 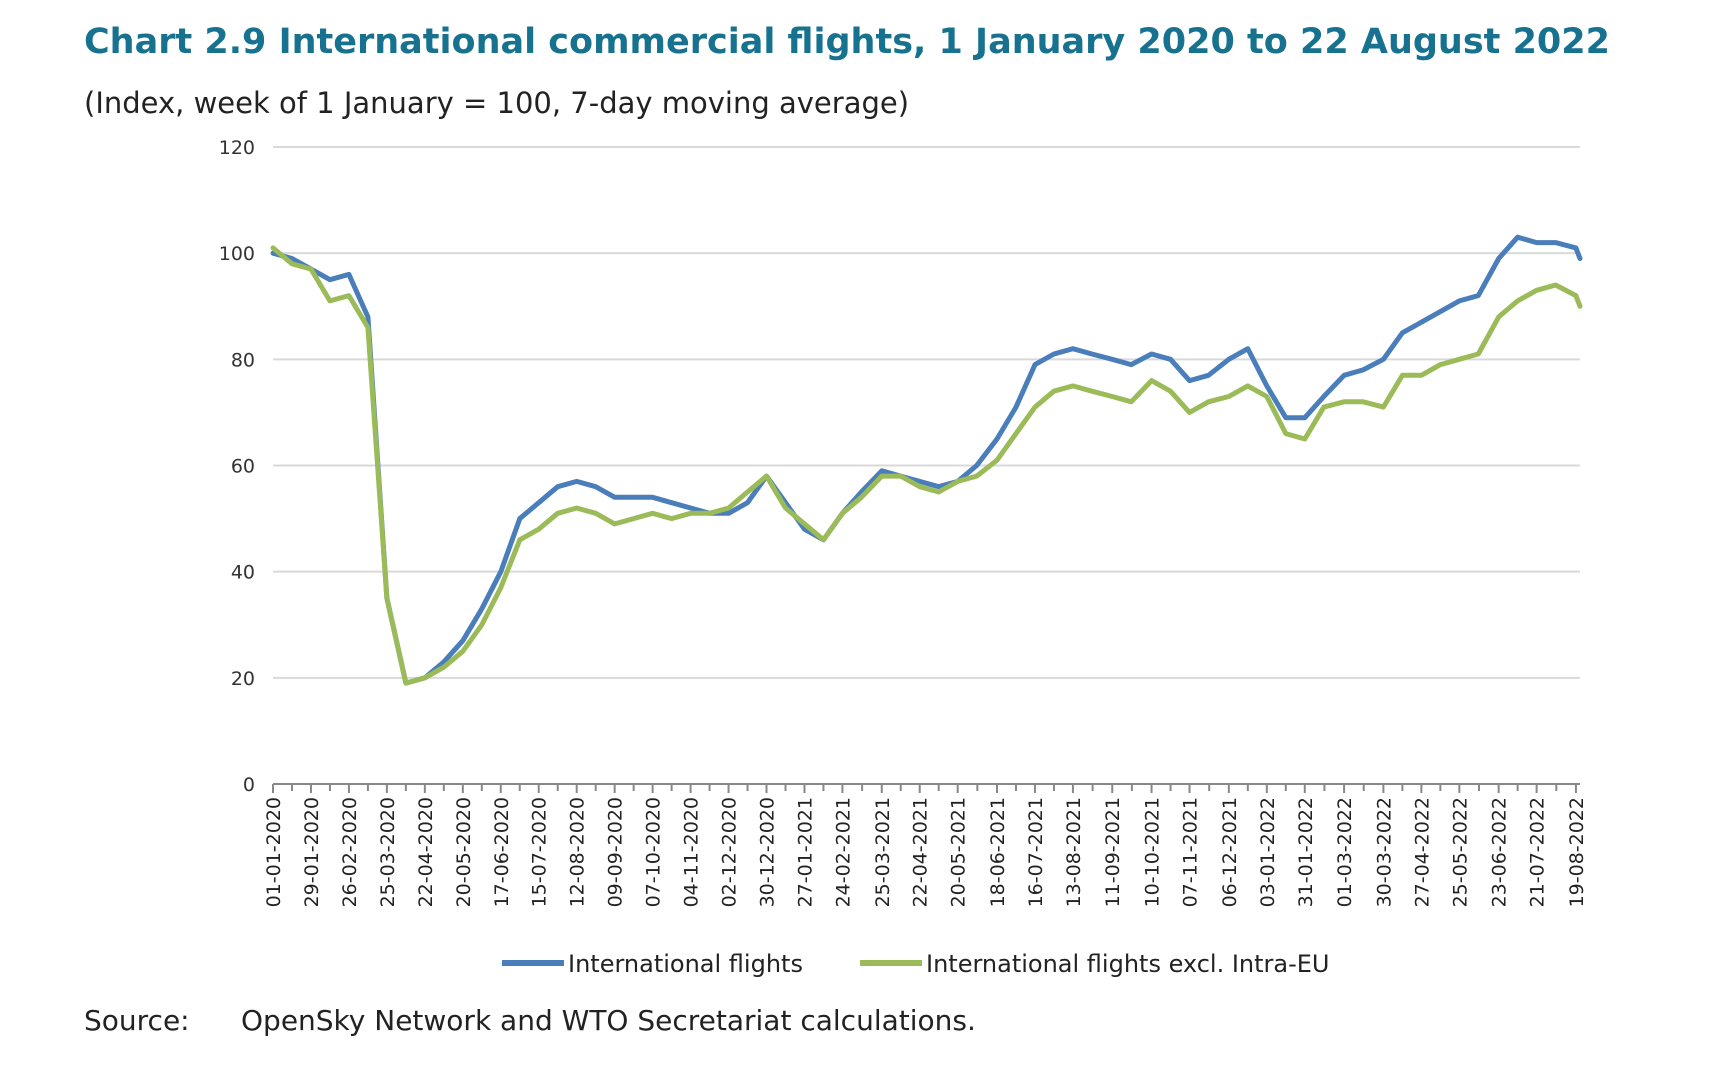 I want to click on x-tick-label: 22-04-2020, so click(x=426, y=852).